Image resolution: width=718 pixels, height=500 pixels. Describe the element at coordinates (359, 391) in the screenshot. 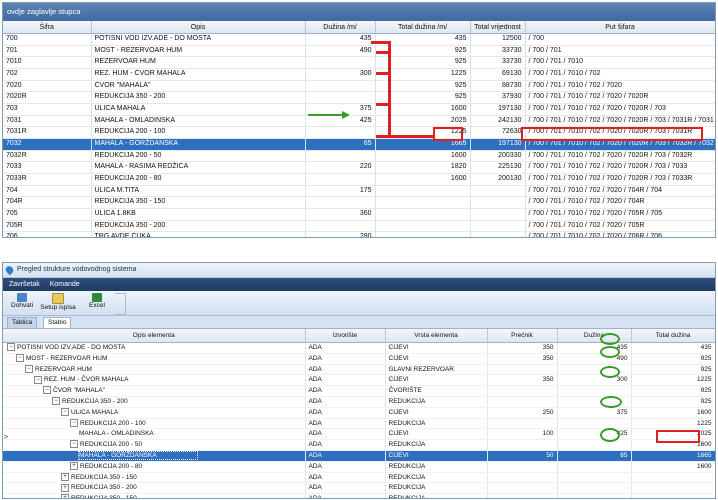

I see `tree-row: − ČVOR "MAHALA" ADA ČVORIŠTE 925` at that location.